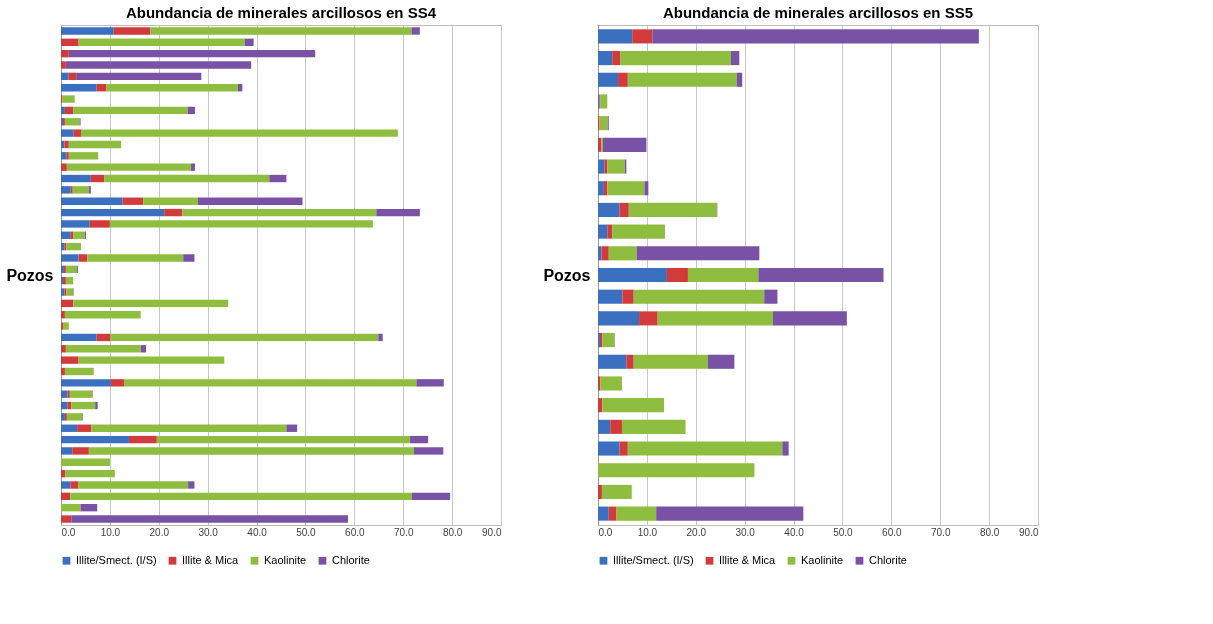 The image size is (1213, 624). I want to click on chart-title: Abundancia de minerales arcillosos en SS4, so click(281, 12).